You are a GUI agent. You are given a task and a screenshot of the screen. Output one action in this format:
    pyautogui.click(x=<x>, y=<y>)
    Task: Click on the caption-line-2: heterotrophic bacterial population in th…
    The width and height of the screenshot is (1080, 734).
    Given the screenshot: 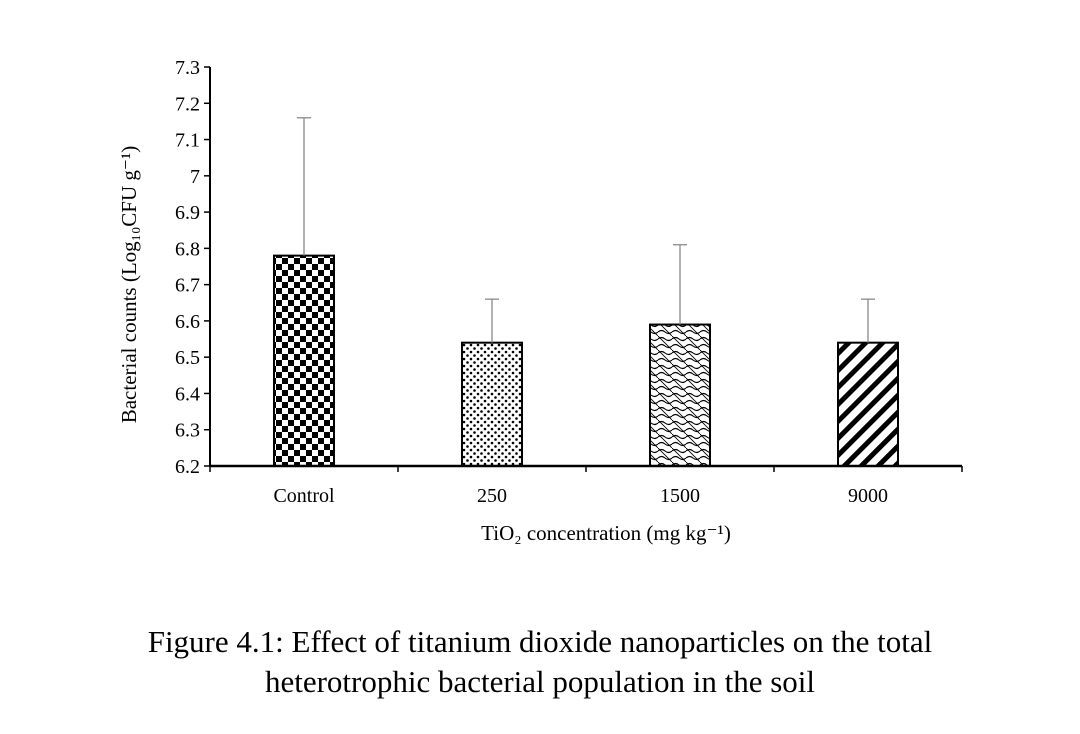 What is the action you would take?
    pyautogui.click(x=540, y=681)
    